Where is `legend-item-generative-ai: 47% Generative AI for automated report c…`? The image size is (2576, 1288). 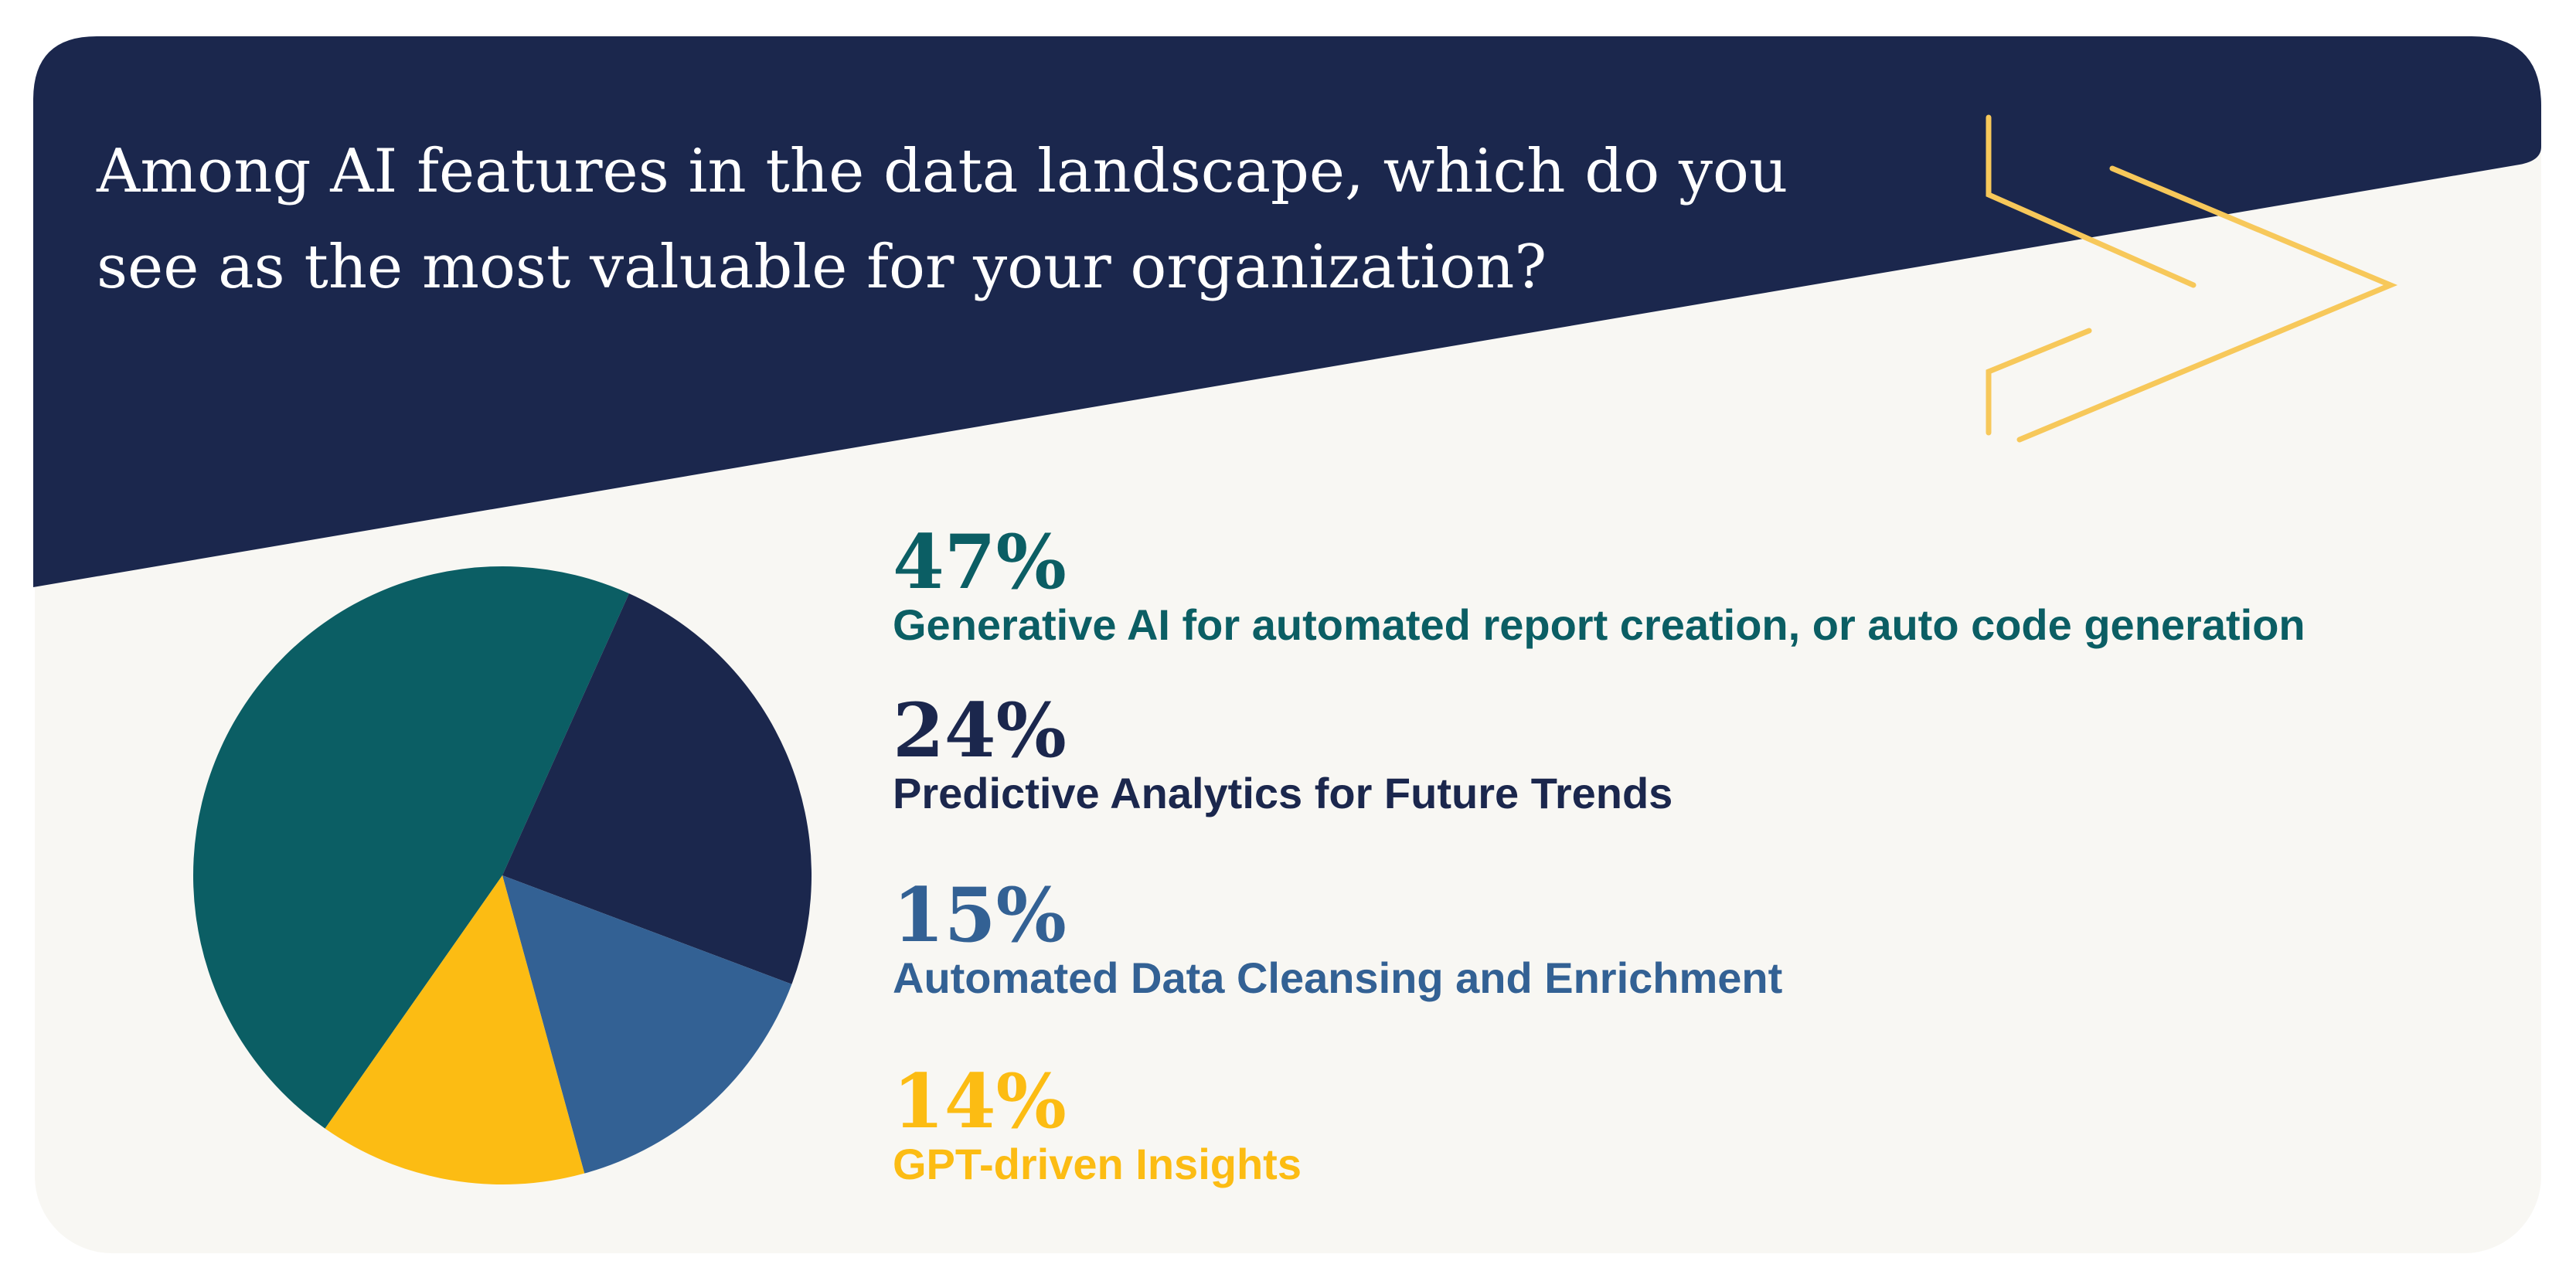 legend-item-generative-ai: 47% Generative AI for automated report c… is located at coordinates (1599, 588).